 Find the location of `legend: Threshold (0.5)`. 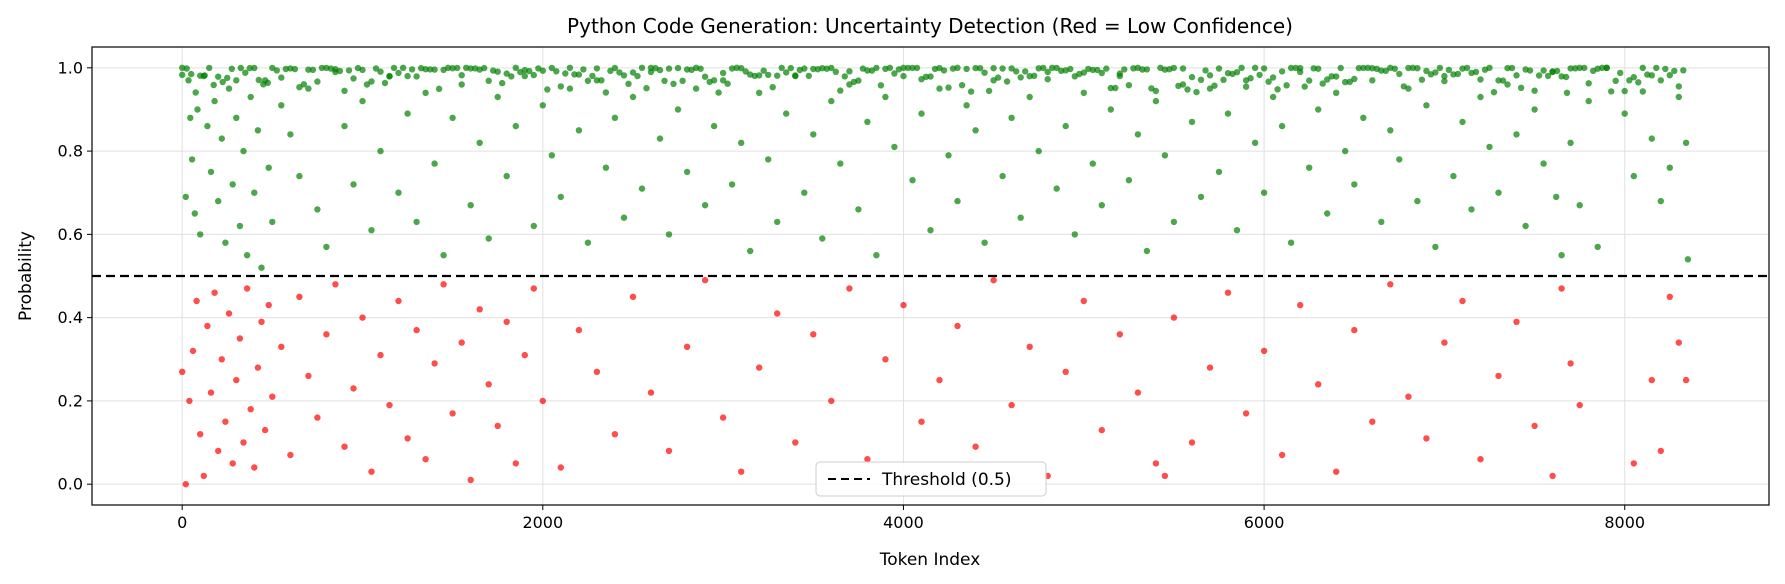

legend: Threshold (0.5) is located at coordinates (931, 479).